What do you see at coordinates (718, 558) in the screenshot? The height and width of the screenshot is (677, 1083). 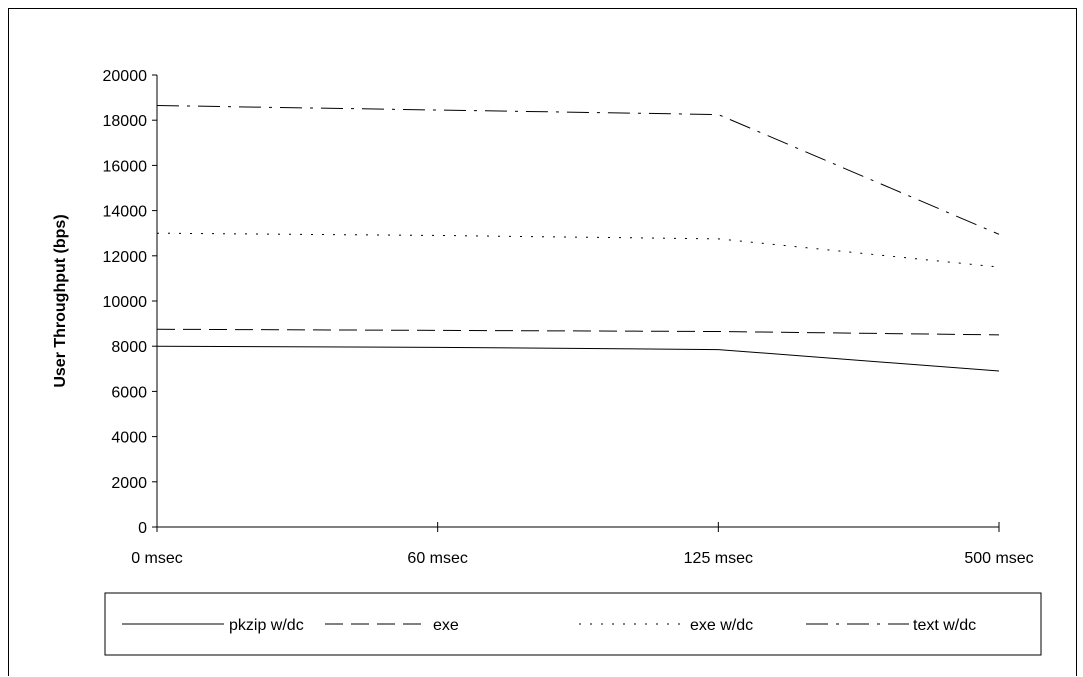 I see `x-tick-label: 125 msec` at bounding box center [718, 558].